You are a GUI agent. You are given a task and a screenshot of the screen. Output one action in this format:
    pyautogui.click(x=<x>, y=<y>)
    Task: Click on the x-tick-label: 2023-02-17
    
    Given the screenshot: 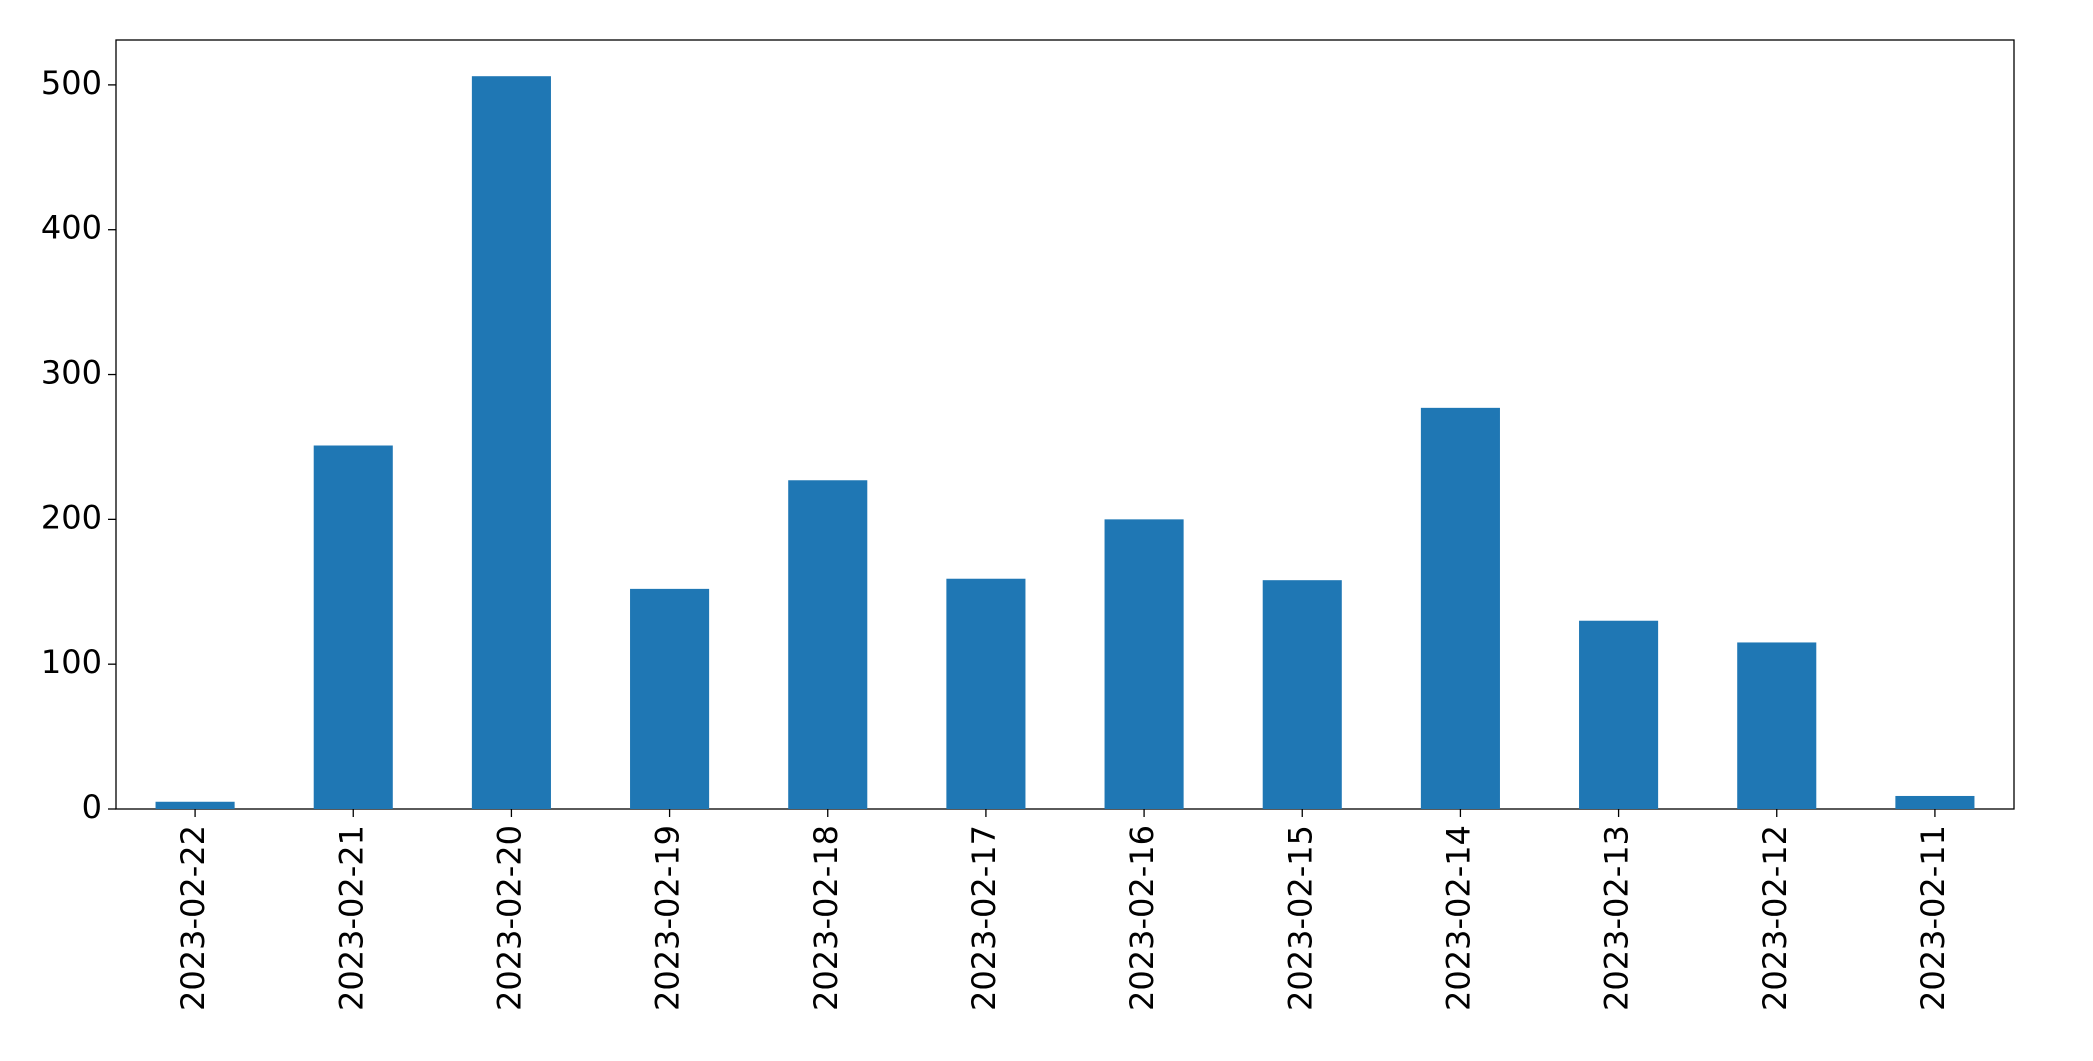 What is the action you would take?
    pyautogui.click(x=984, y=918)
    